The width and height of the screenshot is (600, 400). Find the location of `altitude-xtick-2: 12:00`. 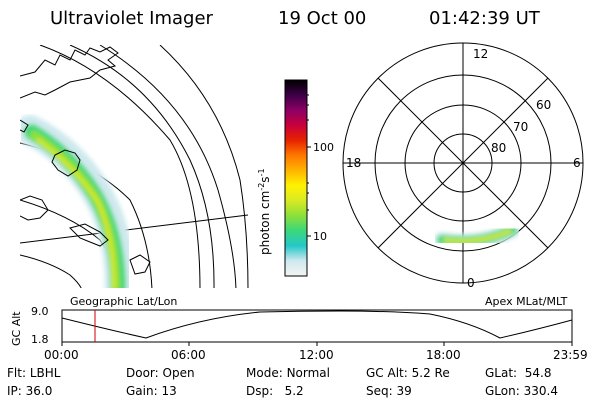

altitude-xtick-2: 12:00 is located at coordinates (316, 355).